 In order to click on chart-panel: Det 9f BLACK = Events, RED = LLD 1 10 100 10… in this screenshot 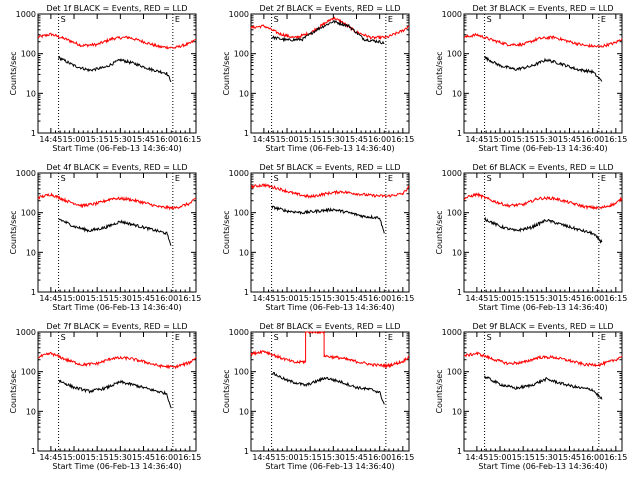, I will do `click(531, 396)`.